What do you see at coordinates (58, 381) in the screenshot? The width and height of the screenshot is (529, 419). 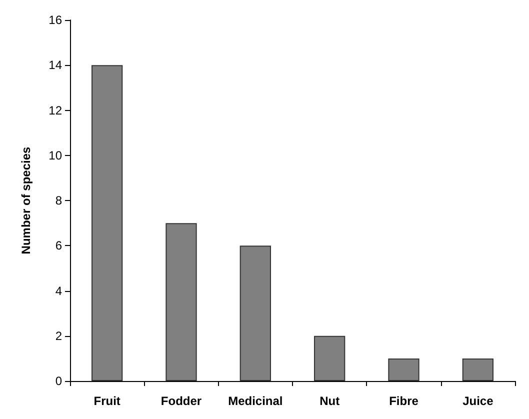 I see `y-tick-label: 0` at bounding box center [58, 381].